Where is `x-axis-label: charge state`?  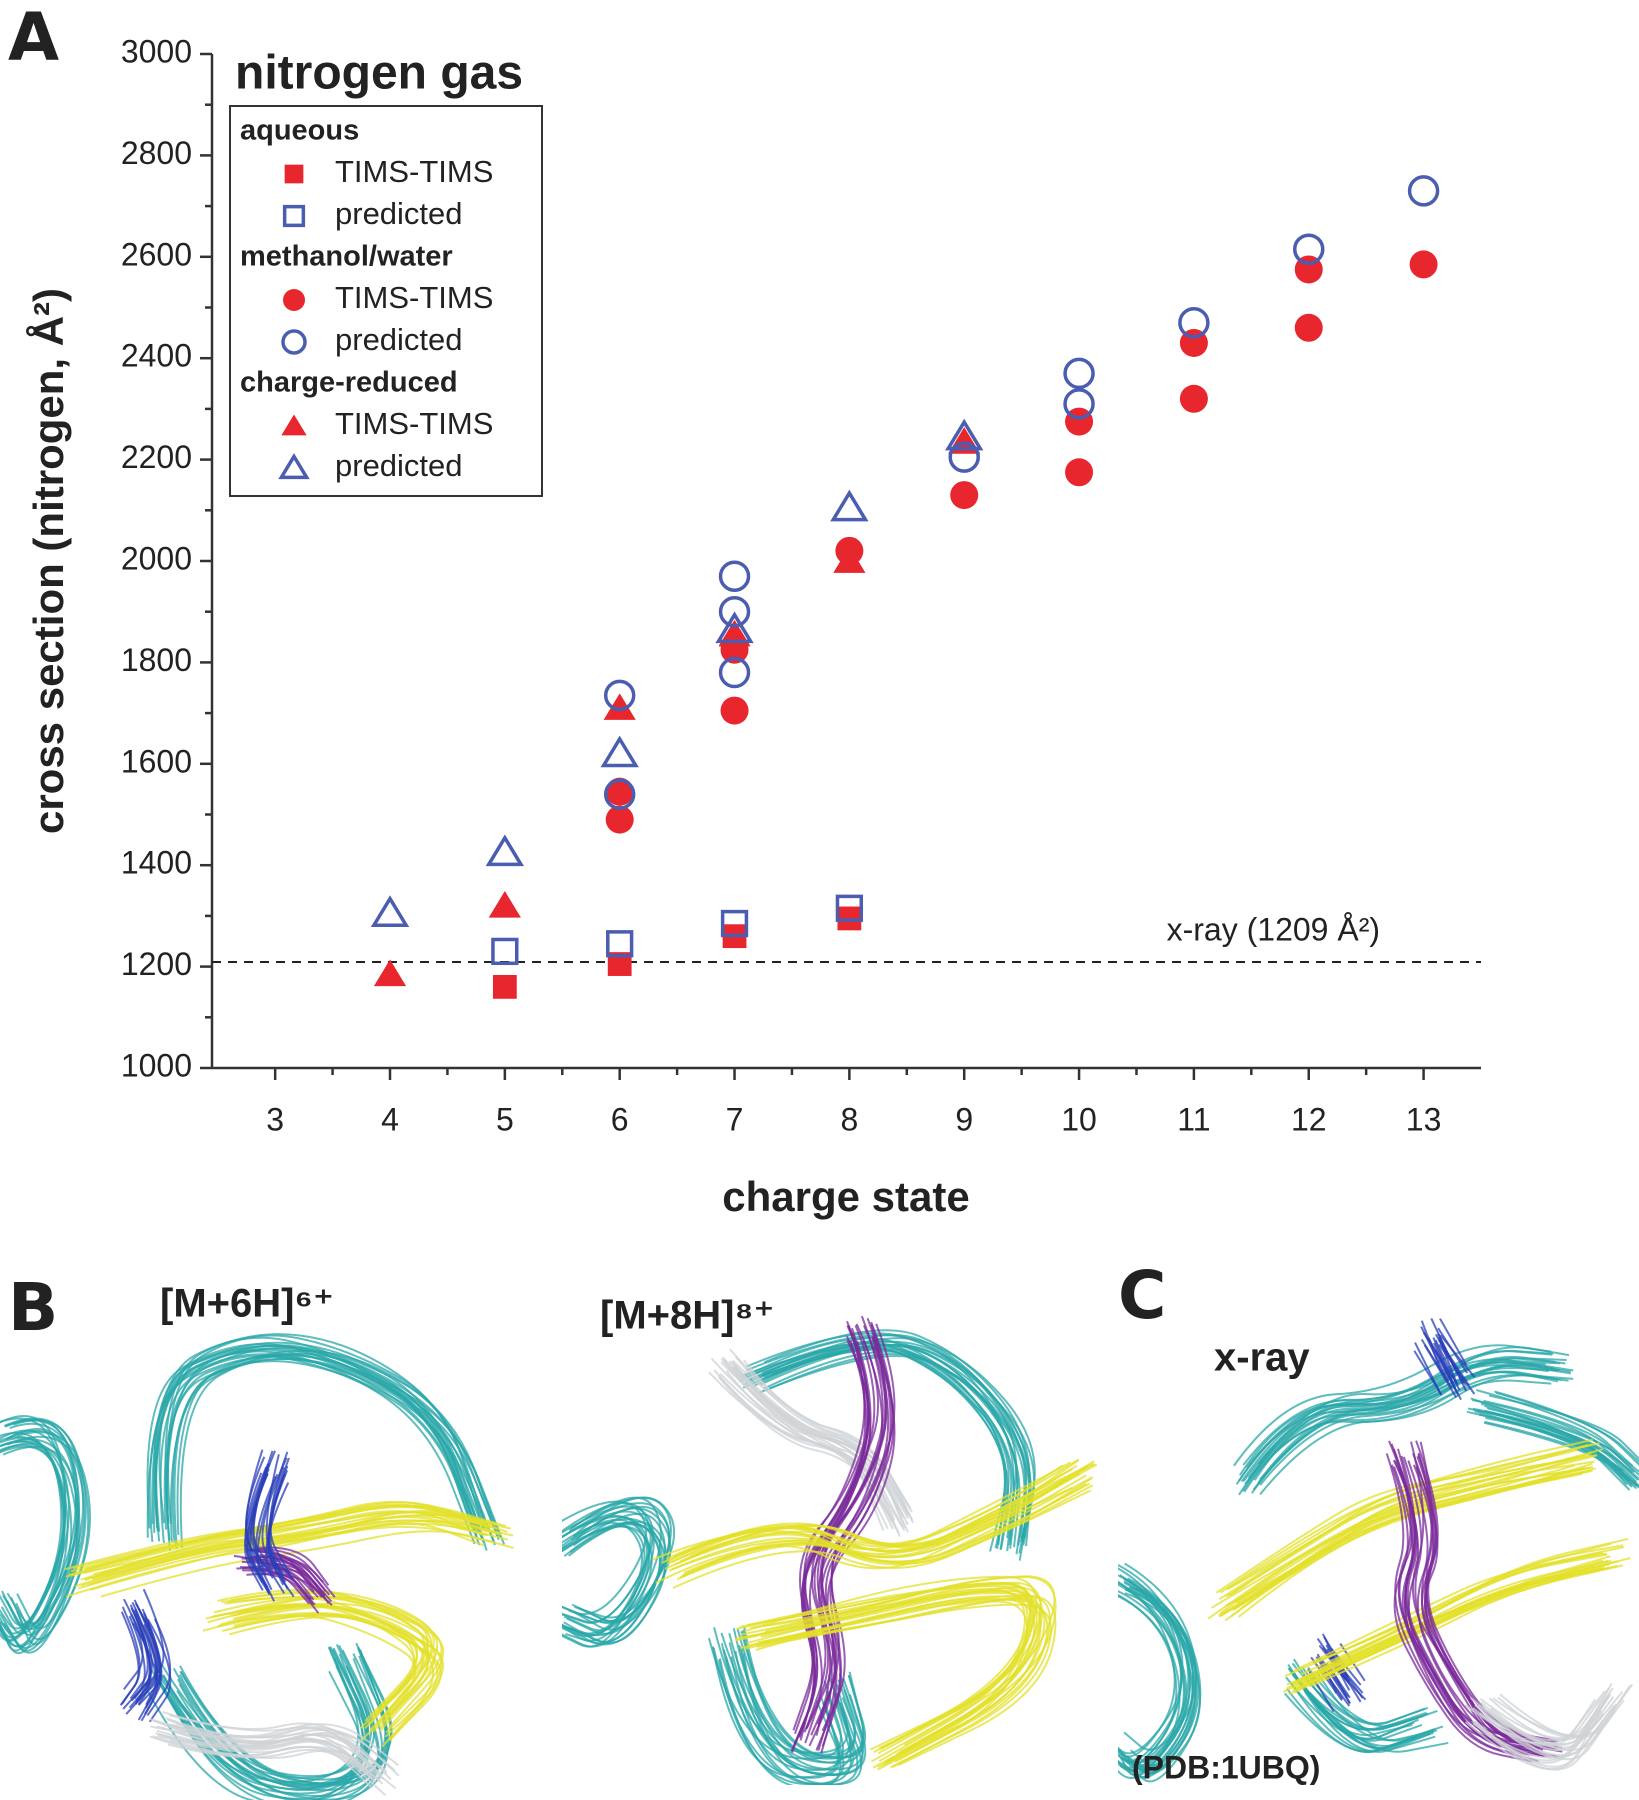 x-axis-label: charge state is located at coordinates (845, 1196).